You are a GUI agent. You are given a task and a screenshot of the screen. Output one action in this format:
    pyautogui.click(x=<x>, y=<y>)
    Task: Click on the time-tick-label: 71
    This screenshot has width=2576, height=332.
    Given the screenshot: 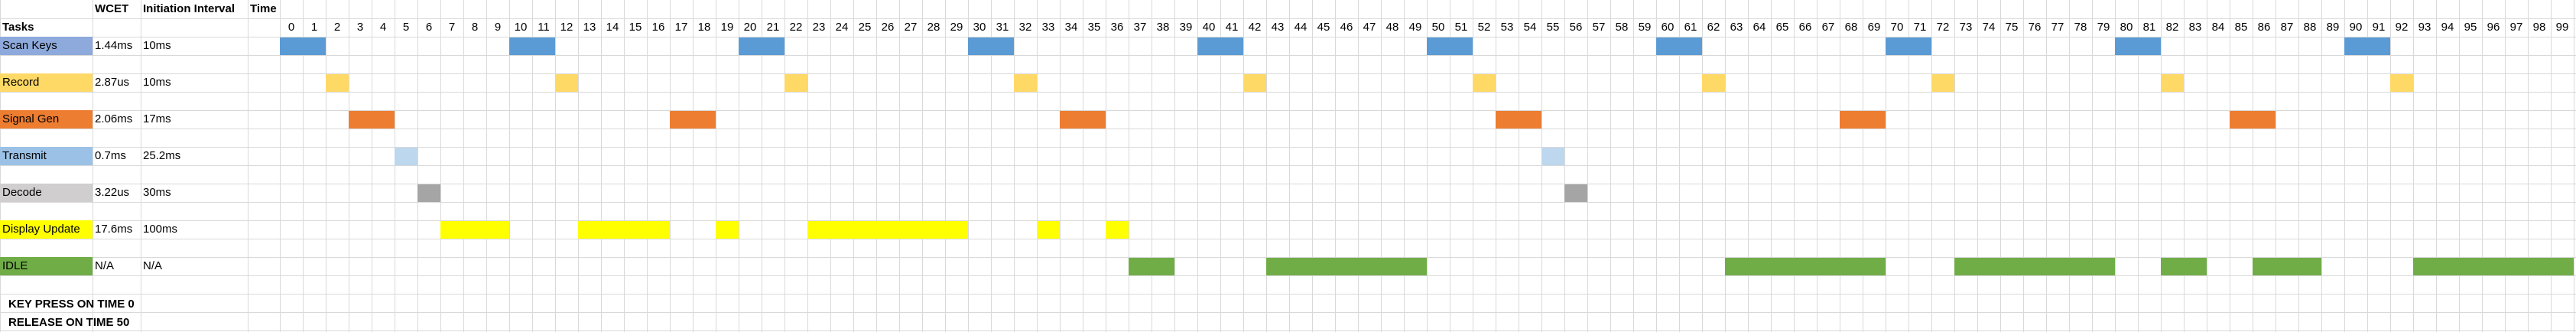 What is the action you would take?
    pyautogui.click(x=1920, y=27)
    